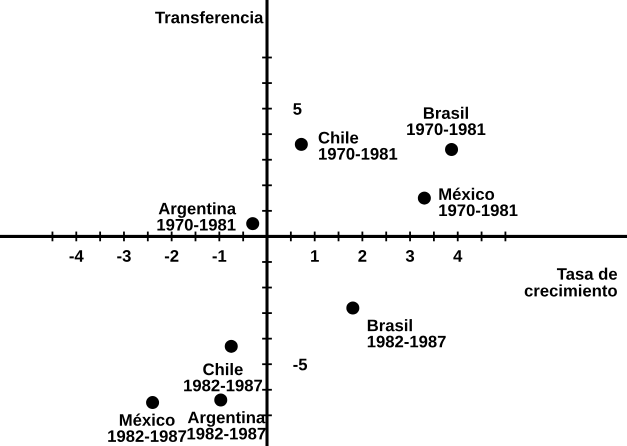 Image resolution: width=627 pixels, height=446 pixels. What do you see at coordinates (362, 256) in the screenshot?
I see `x-tick-label: 2` at bounding box center [362, 256].